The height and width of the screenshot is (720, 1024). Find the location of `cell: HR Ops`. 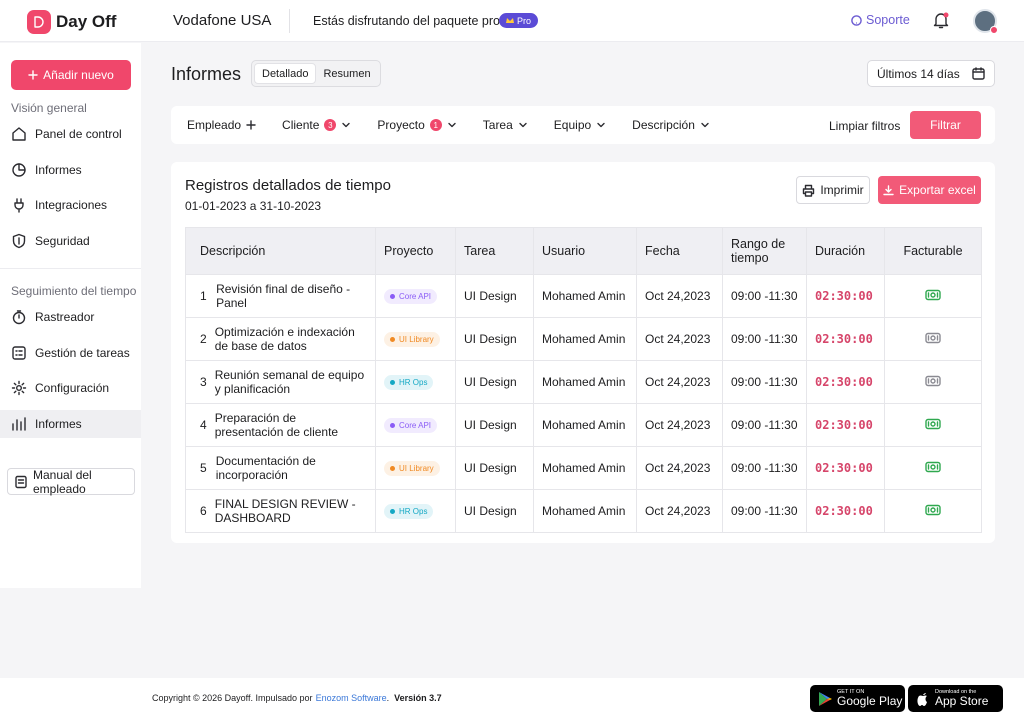

cell: HR Ops is located at coordinates (415, 511).